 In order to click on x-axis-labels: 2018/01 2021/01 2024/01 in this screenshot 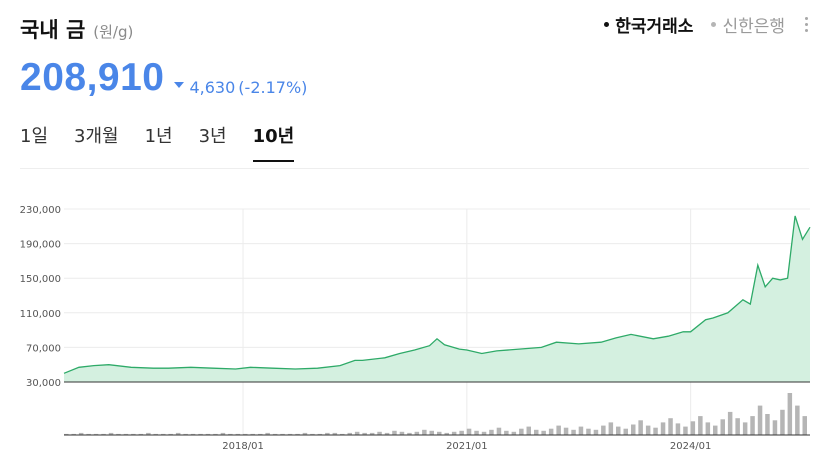, I will do `click(466, 446)`.